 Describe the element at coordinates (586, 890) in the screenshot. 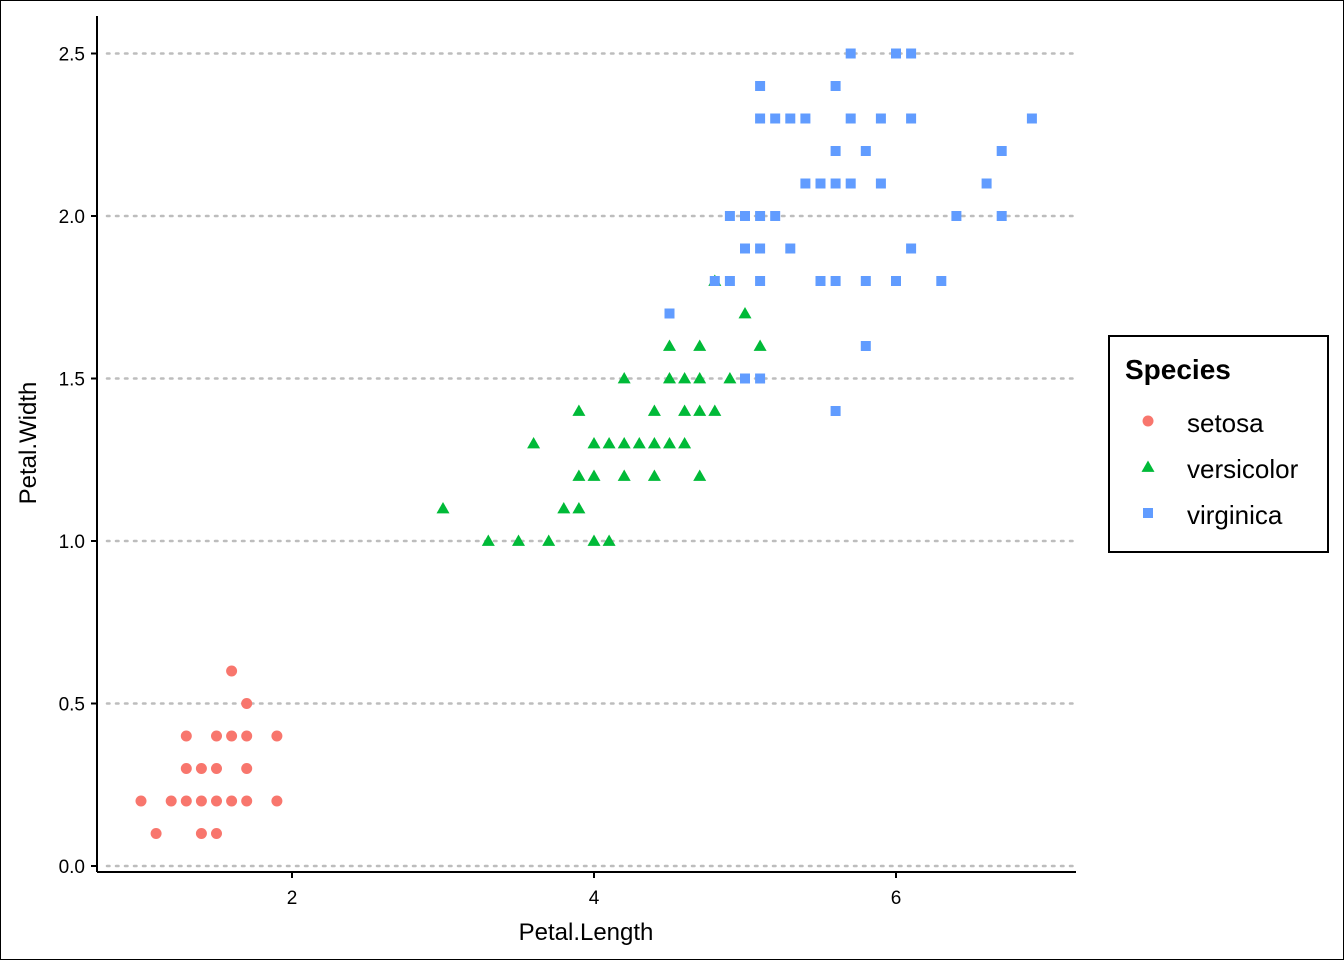

I see `x-axis: 2 4 6` at that location.